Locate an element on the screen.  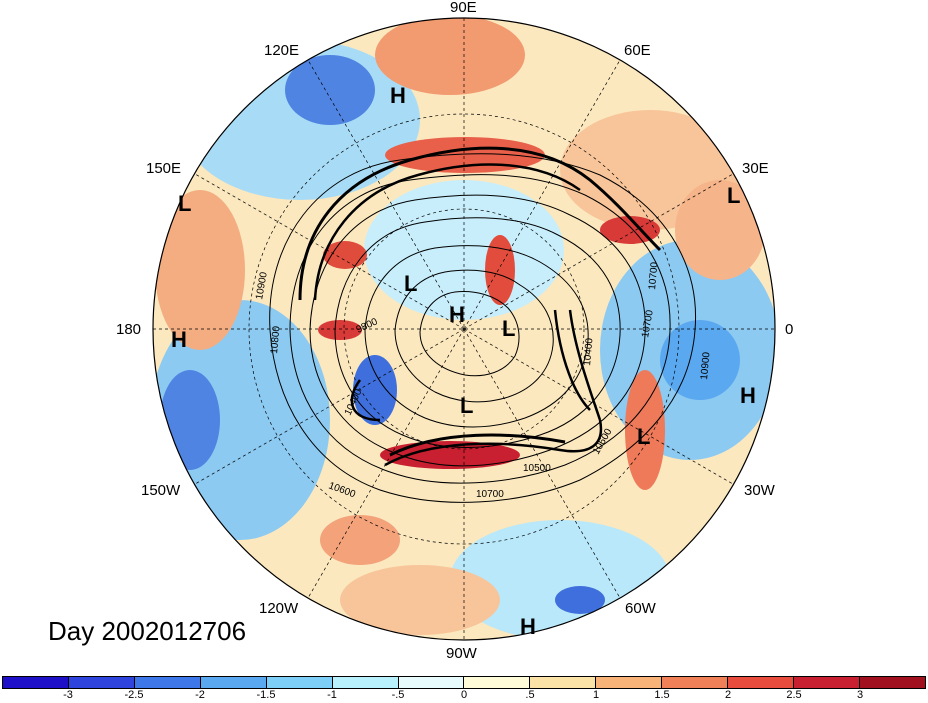
lon-label: 120E is located at coordinates (281, 50).